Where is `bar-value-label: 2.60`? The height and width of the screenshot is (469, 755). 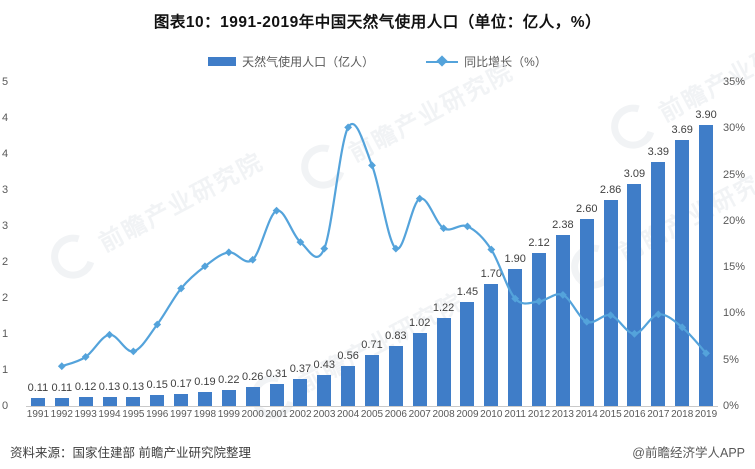 bar-value-label: 2.60 is located at coordinates (587, 208).